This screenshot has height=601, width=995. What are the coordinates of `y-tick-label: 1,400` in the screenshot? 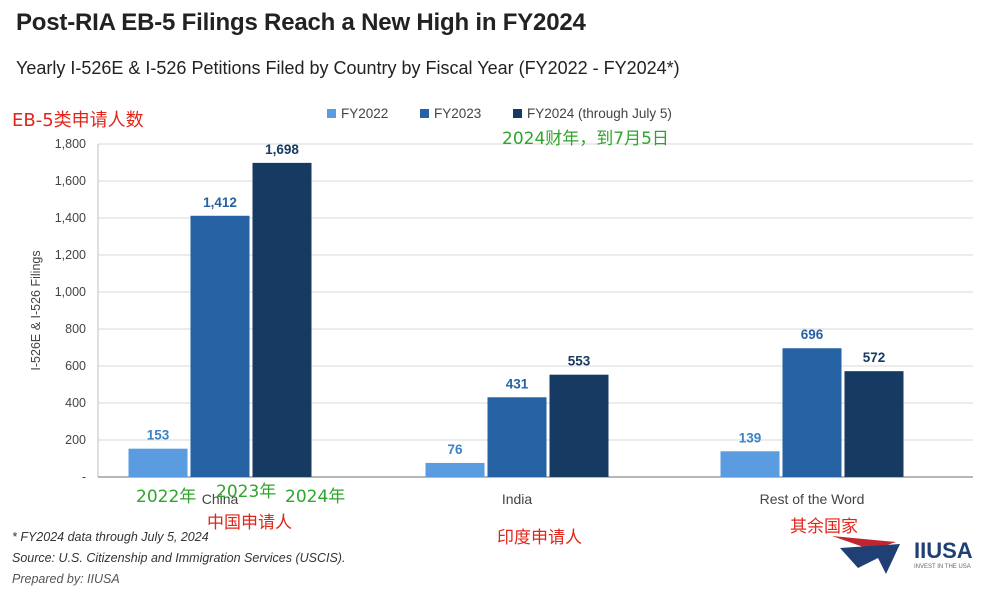 It's located at (70, 218).